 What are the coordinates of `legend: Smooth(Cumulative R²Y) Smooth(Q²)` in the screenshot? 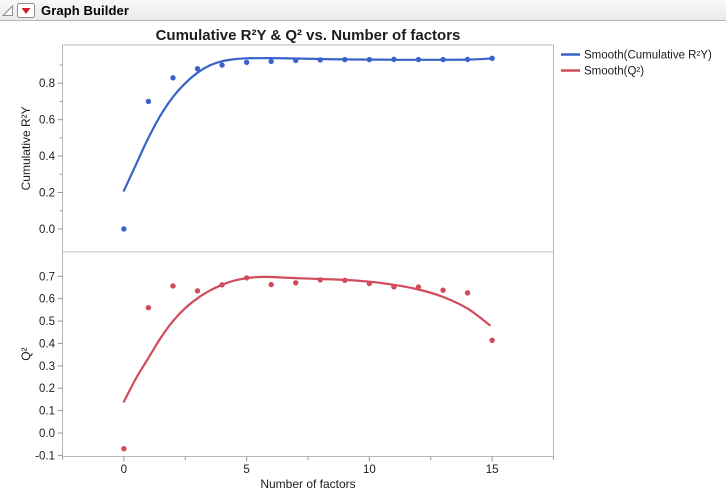 It's located at (636, 64).